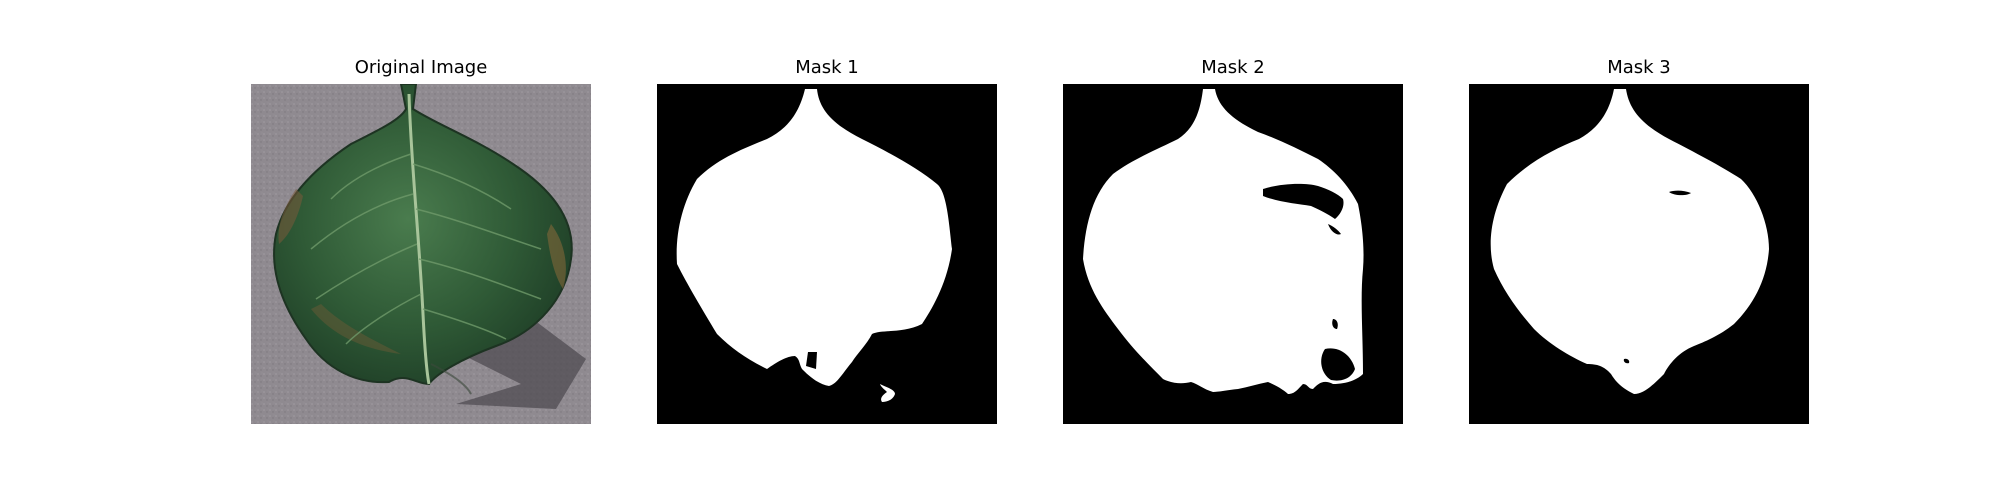  What do you see at coordinates (421, 254) in the screenshot?
I see `original-leaf-photo` at bounding box center [421, 254].